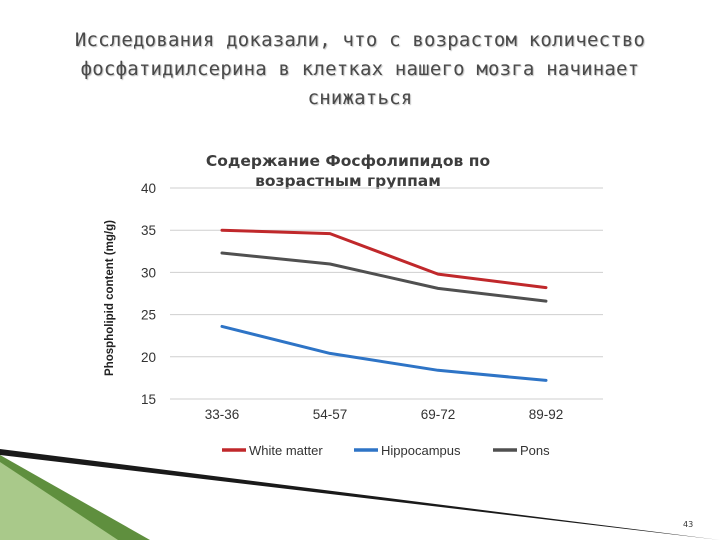  I want to click on x-tick-label: 69-72, so click(438, 414).